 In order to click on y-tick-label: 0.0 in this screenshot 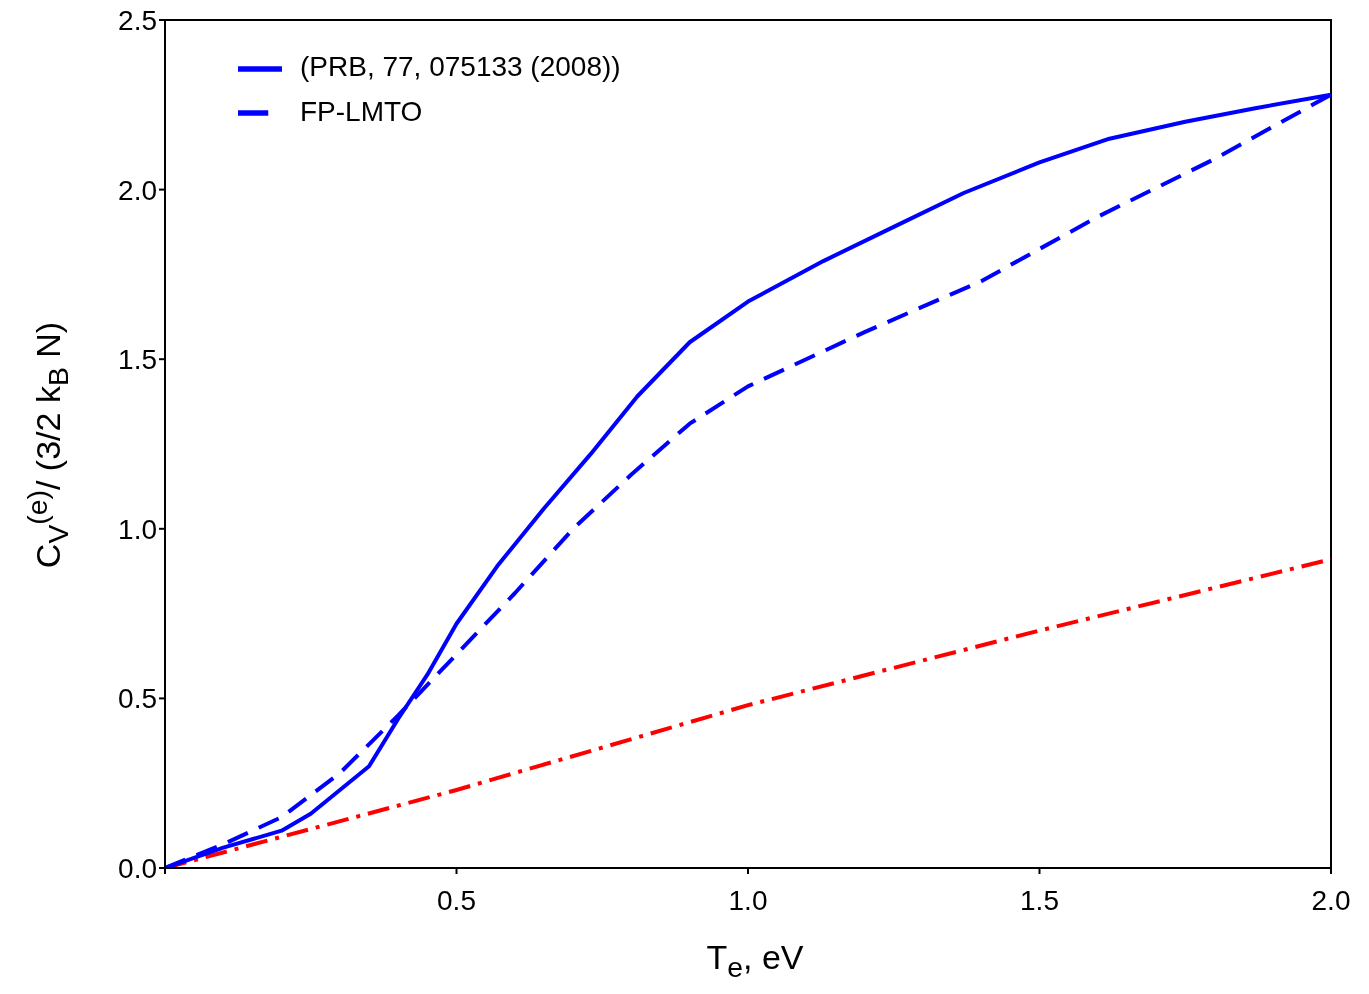, I will do `click(137, 868)`.